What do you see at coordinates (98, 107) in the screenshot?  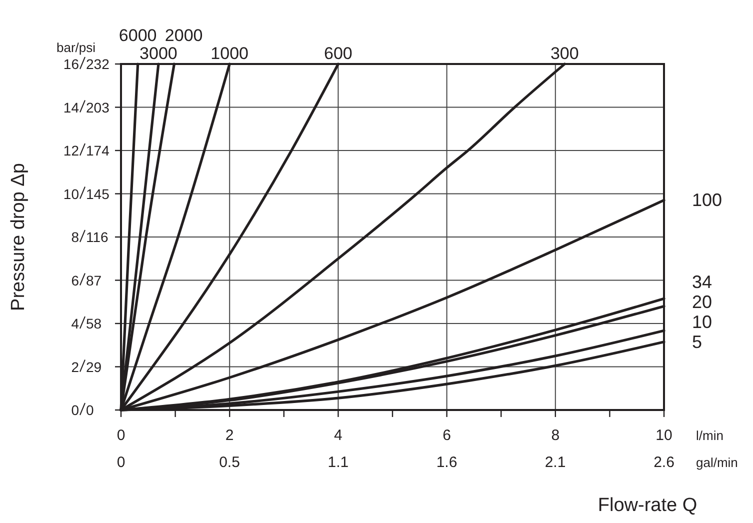 I see `y2-tick-label: 203` at bounding box center [98, 107].